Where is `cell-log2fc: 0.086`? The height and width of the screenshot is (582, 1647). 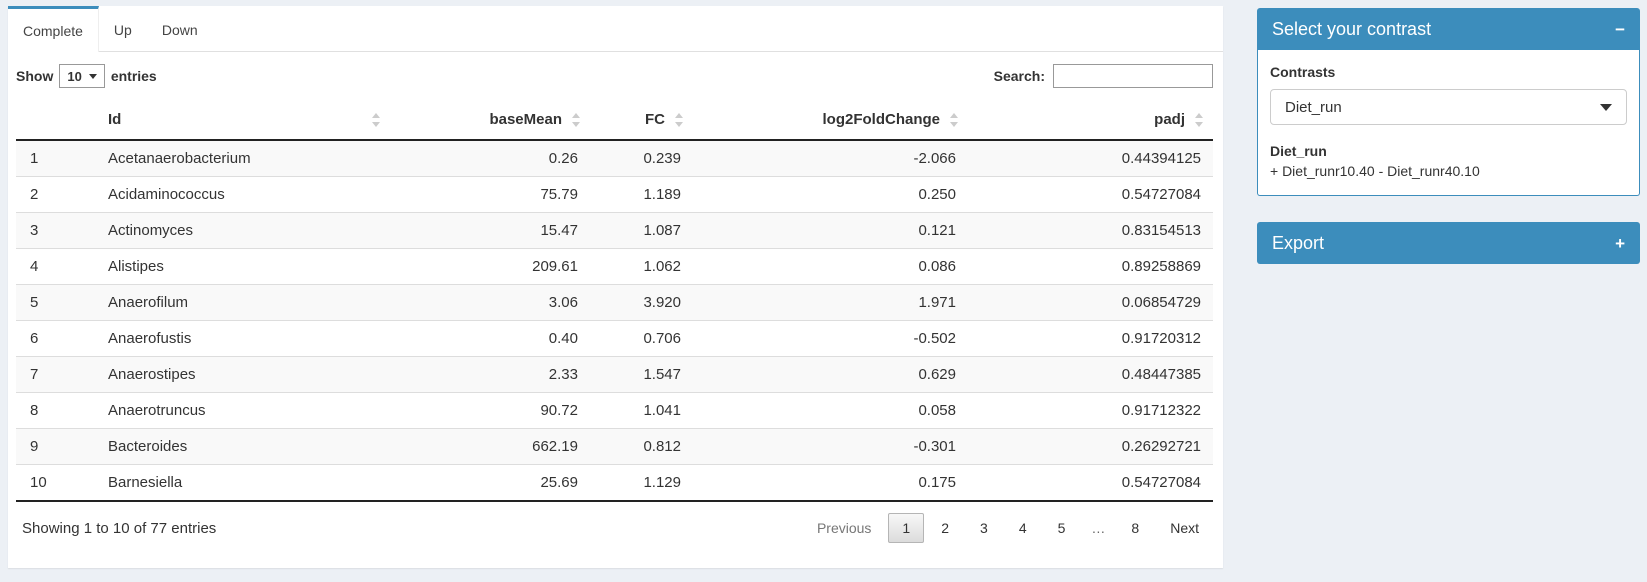 cell-log2fc: 0.086 is located at coordinates (830, 266).